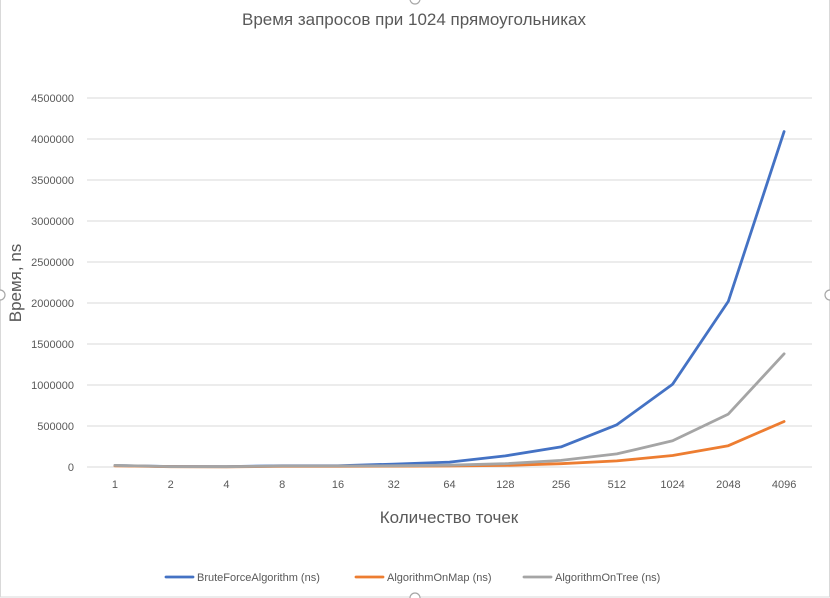 Image resolution: width=830 pixels, height=598 pixels. Describe the element at coordinates (617, 485) in the screenshot. I see `x-tick-label: 512` at that location.